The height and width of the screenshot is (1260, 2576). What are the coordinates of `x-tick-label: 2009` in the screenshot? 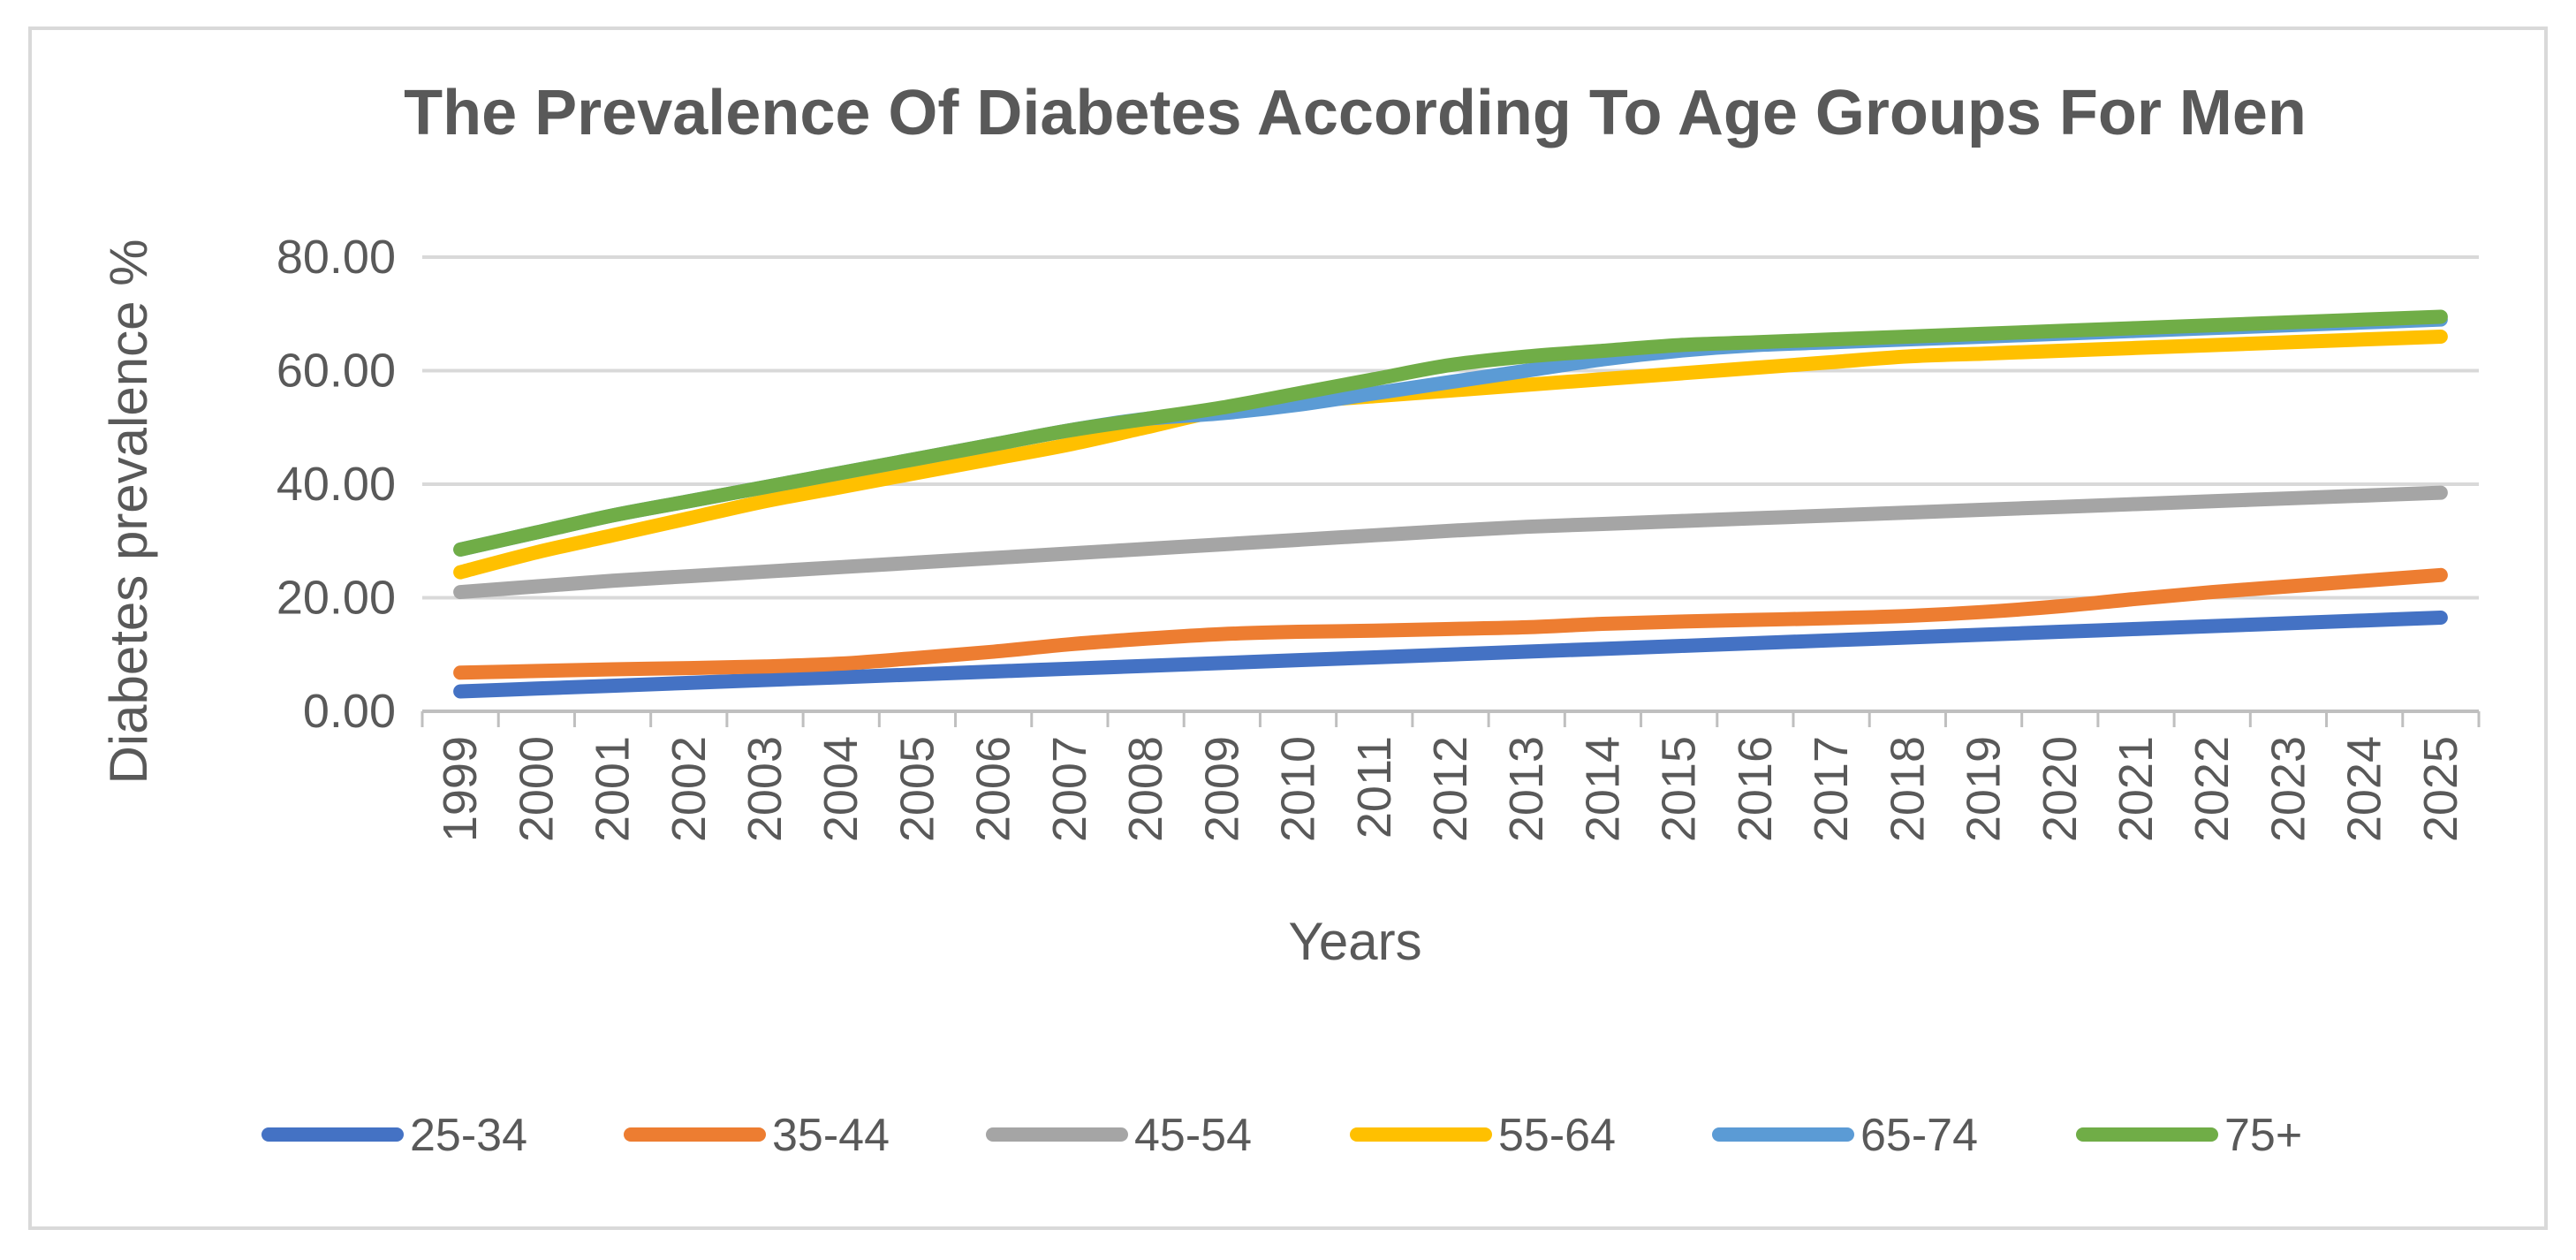 It's located at (1222, 789).